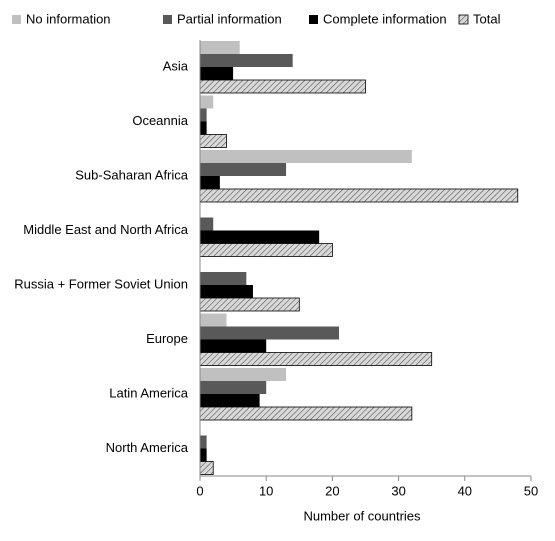 The image size is (555, 541). I want to click on category-label: Middle East and North Africa, so click(106, 229).